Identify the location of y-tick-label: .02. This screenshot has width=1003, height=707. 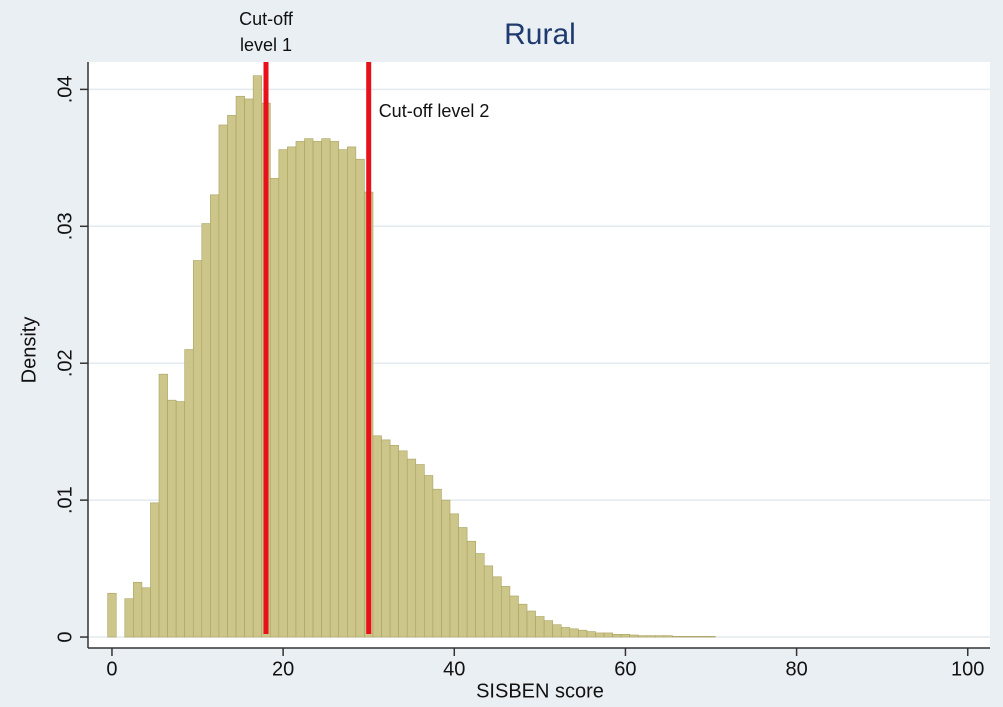
(65, 363).